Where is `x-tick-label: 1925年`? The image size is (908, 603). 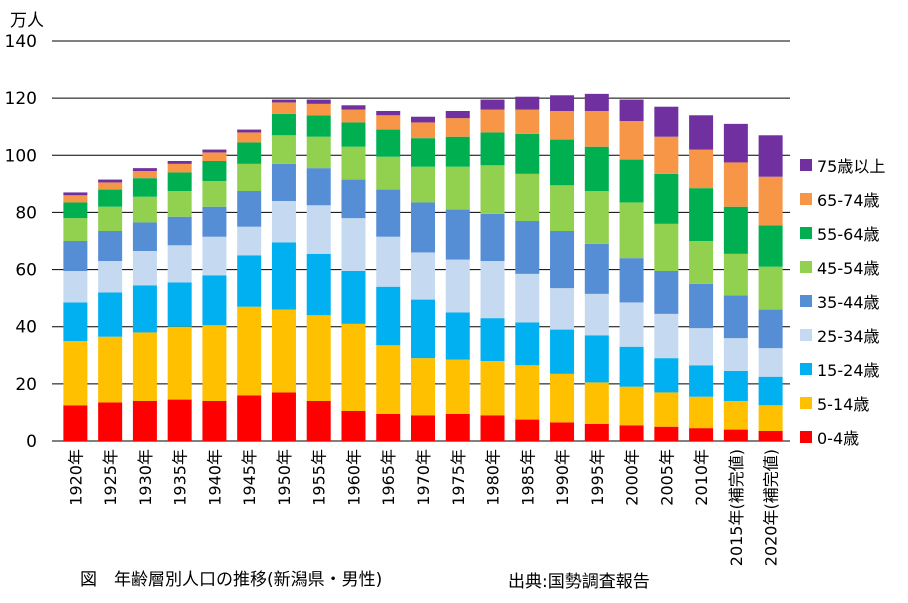
x-tick-label: 1925年 is located at coordinates (110, 477).